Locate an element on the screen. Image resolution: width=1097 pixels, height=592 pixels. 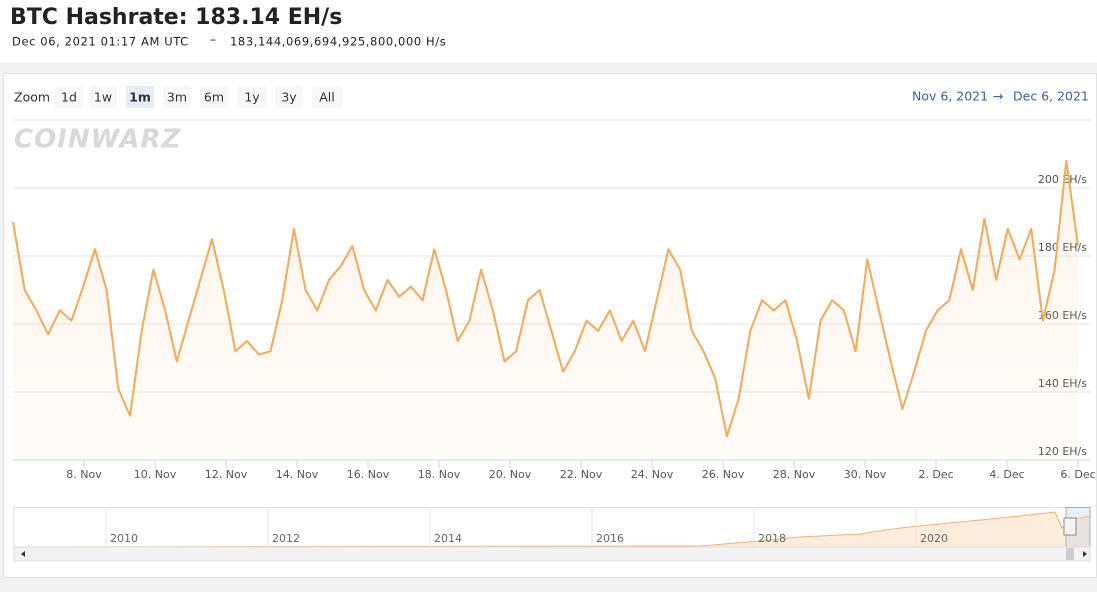
hashrate: 183,144,069,694,925,800,000 H/s is located at coordinates (338, 42).